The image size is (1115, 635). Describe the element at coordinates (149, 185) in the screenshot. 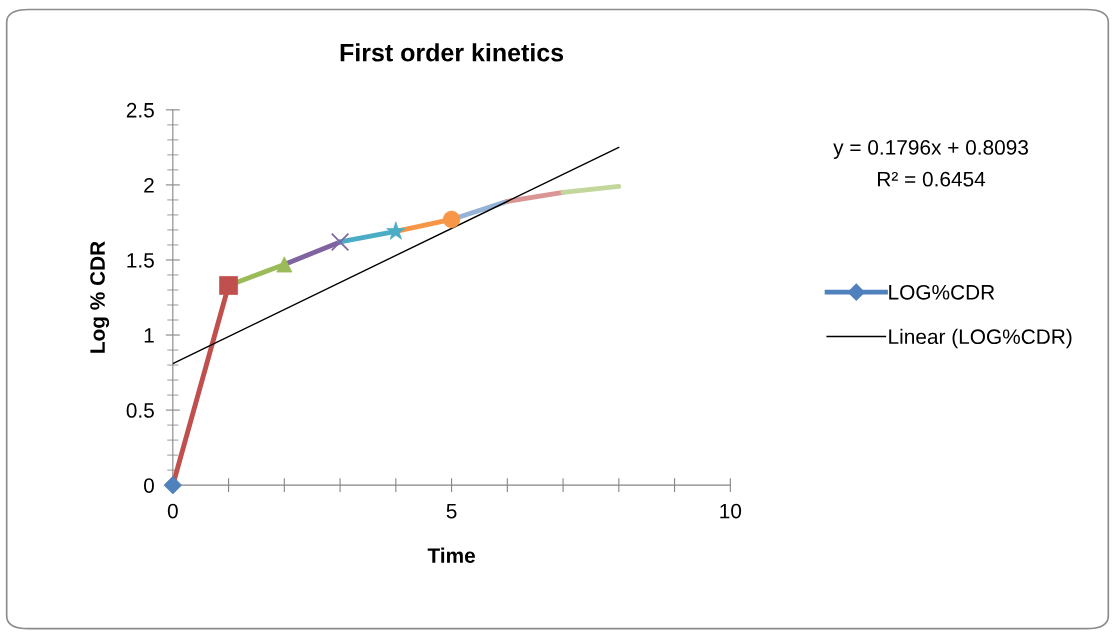

I see `y-tick-label: 2` at that location.